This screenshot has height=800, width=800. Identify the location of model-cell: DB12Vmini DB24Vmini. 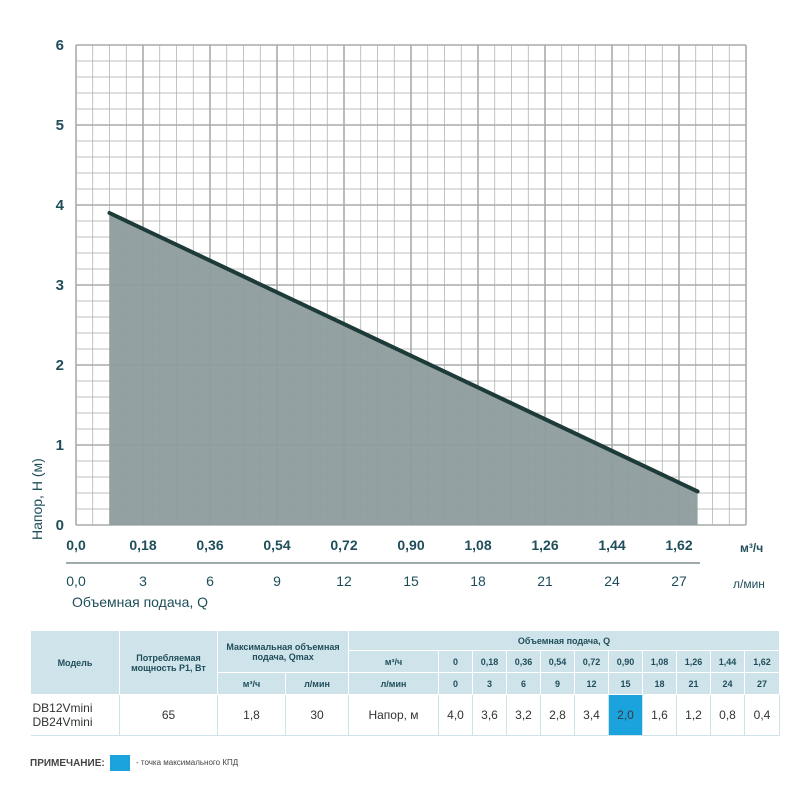
(75, 715).